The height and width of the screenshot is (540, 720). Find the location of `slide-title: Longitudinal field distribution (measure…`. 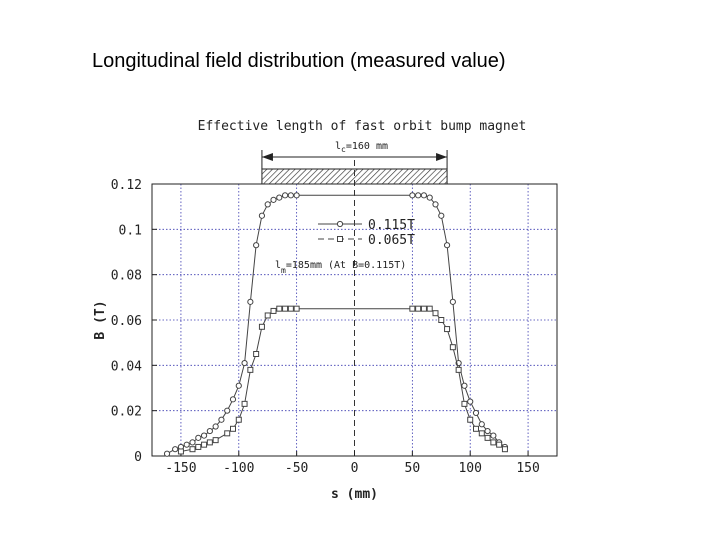

slide-title: Longitudinal field distribution (measure… is located at coordinates (299, 61).